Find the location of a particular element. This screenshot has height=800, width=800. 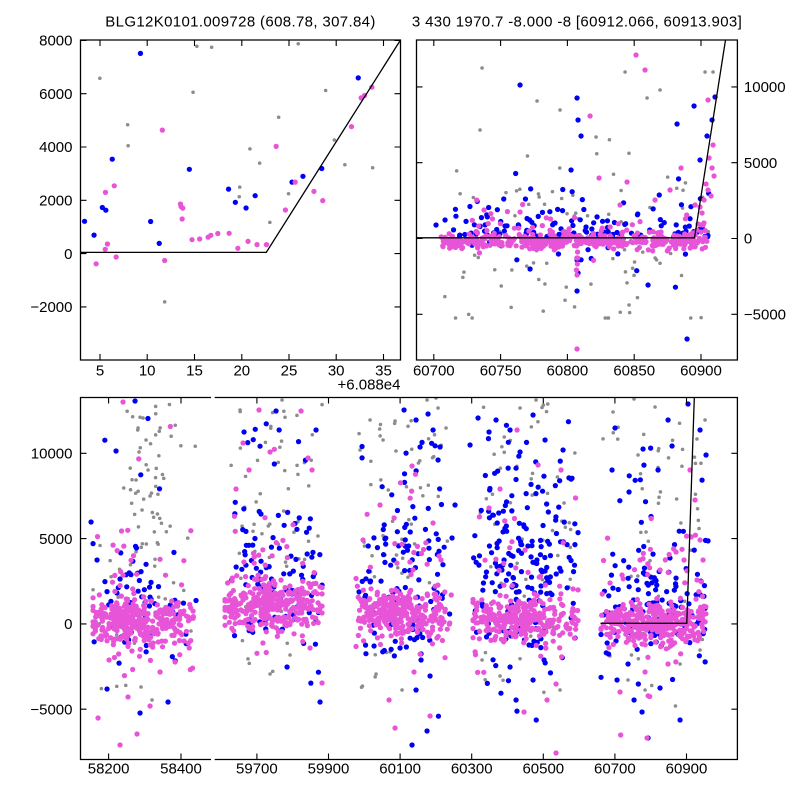

svg-text: 15 is located at coordinates (194, 371).